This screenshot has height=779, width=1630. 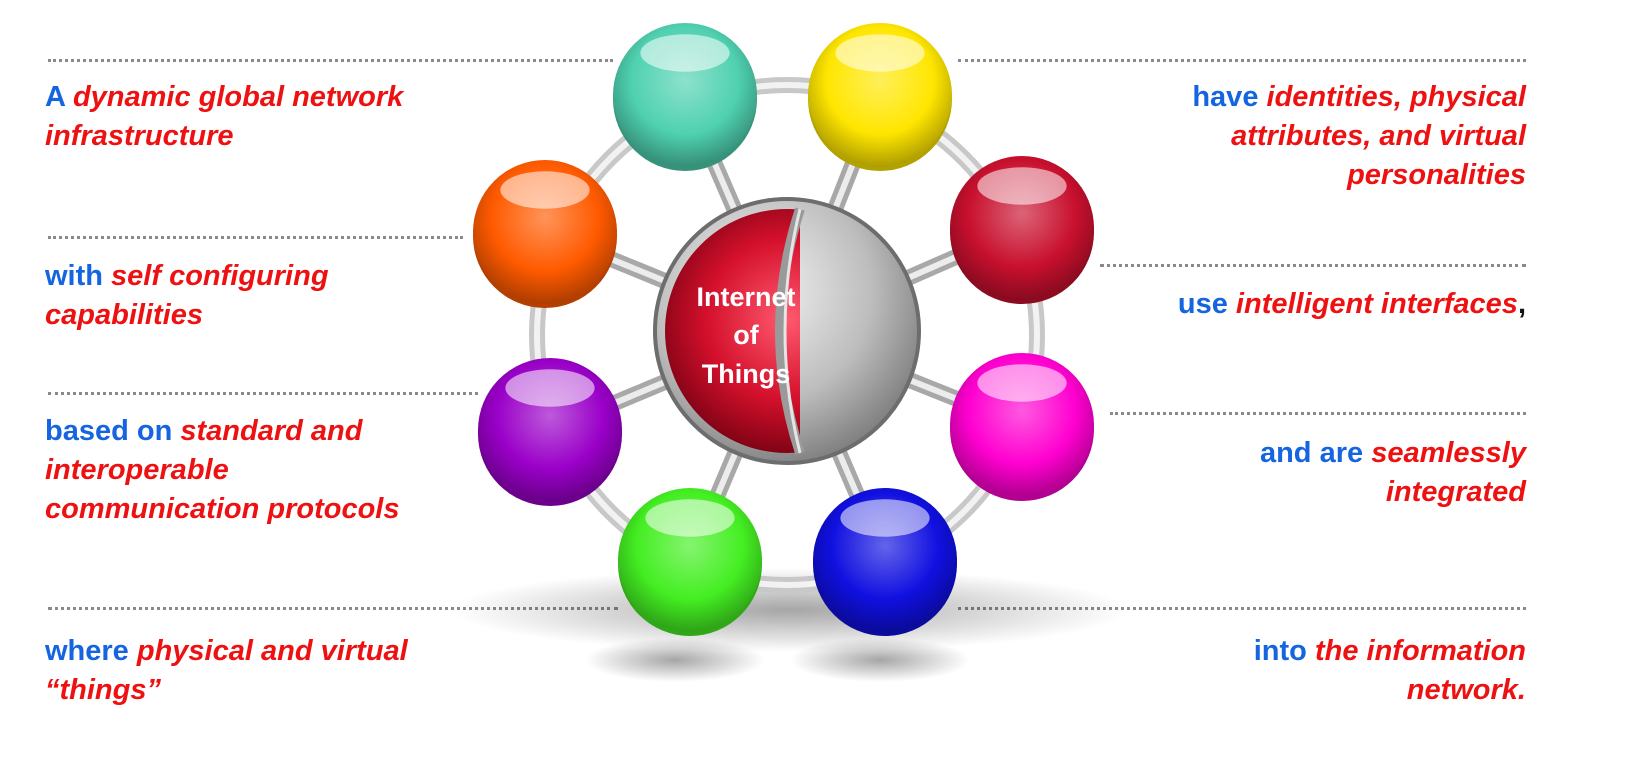 I want to click on right-text-4: into the information network., so click(x=1390, y=671).